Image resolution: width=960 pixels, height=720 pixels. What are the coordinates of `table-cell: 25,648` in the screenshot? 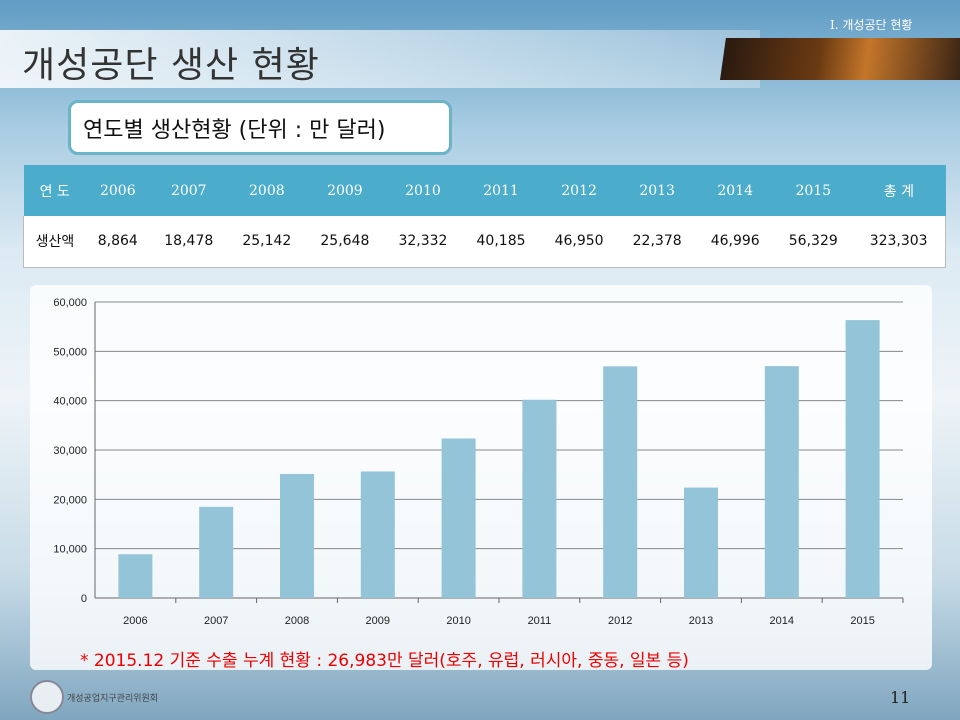 It's located at (344, 242).